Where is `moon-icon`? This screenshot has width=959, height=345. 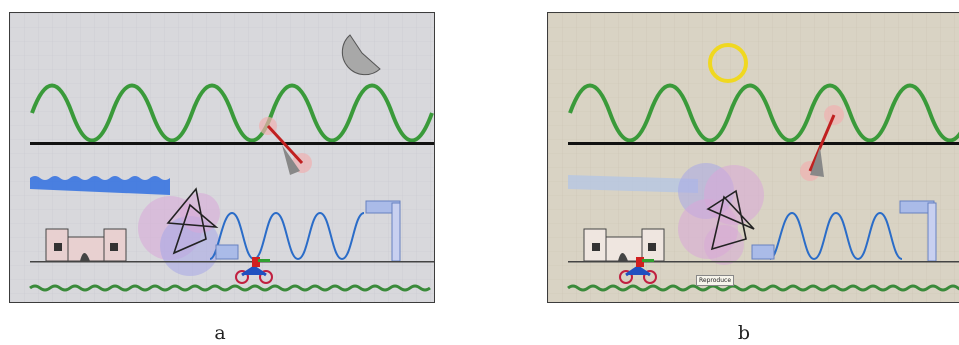 moon-icon is located at coordinates (361, 55).